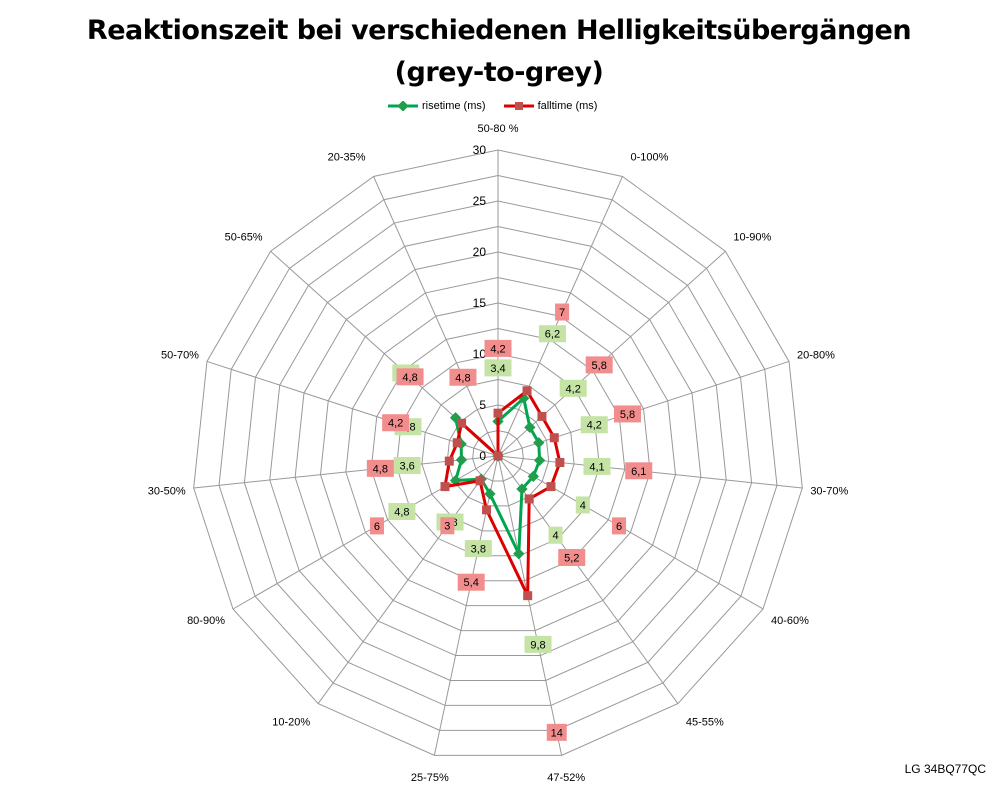  I want to click on legend-item-risetime: risetime (ms), so click(437, 106).